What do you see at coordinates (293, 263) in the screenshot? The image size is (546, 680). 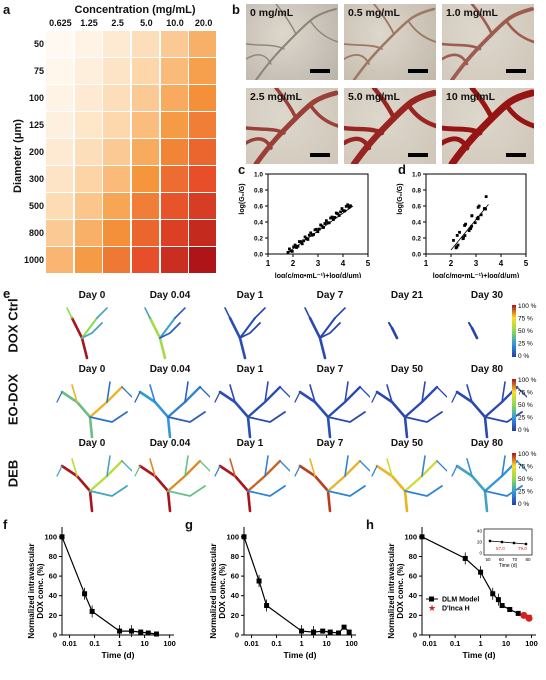 I see `x-tick-label: 2` at bounding box center [293, 263].